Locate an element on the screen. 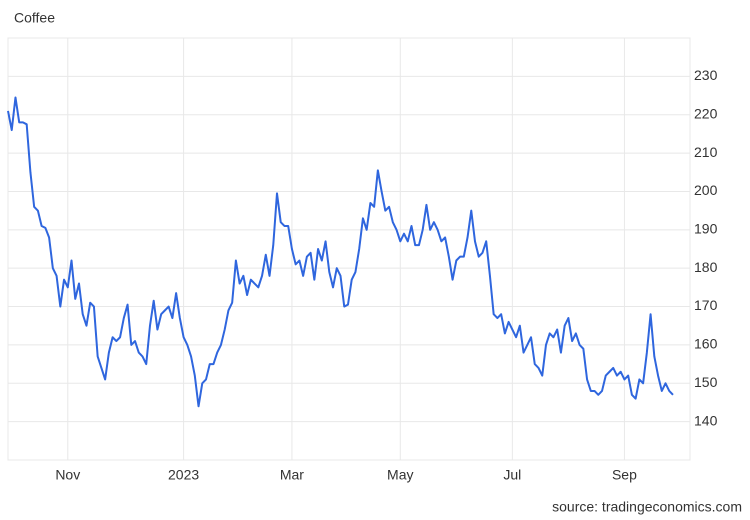 The width and height of the screenshot is (750, 520). y-tick-label: 150 is located at coordinates (706, 382).